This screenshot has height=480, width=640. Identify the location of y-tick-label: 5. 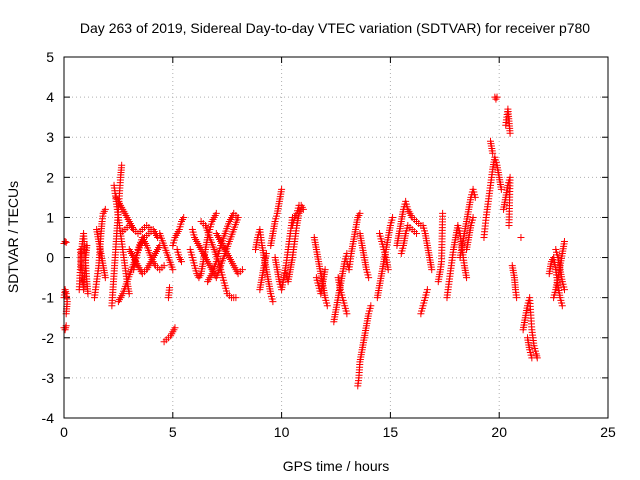
(50, 57).